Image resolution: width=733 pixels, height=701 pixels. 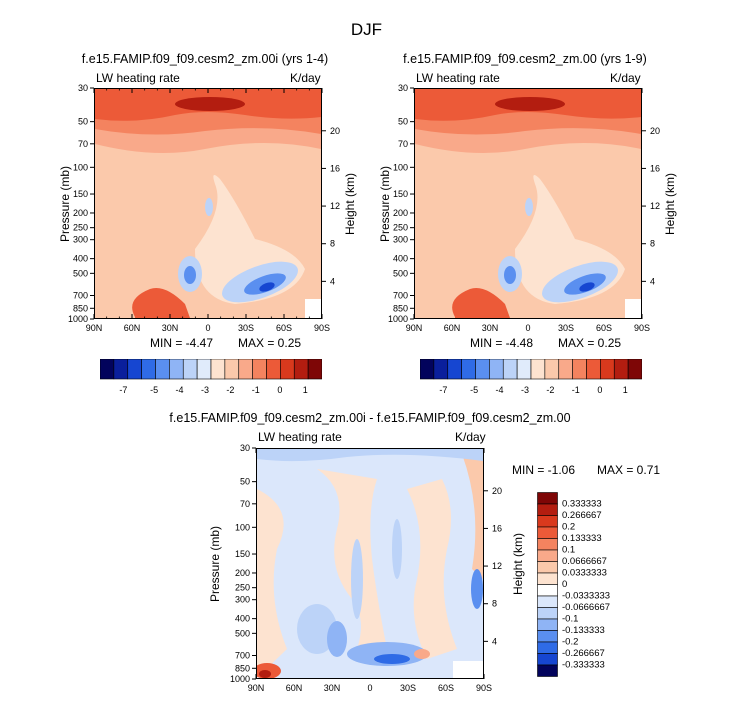 I want to click on panel-1-max: MAX = 0.25, so click(x=270, y=343).